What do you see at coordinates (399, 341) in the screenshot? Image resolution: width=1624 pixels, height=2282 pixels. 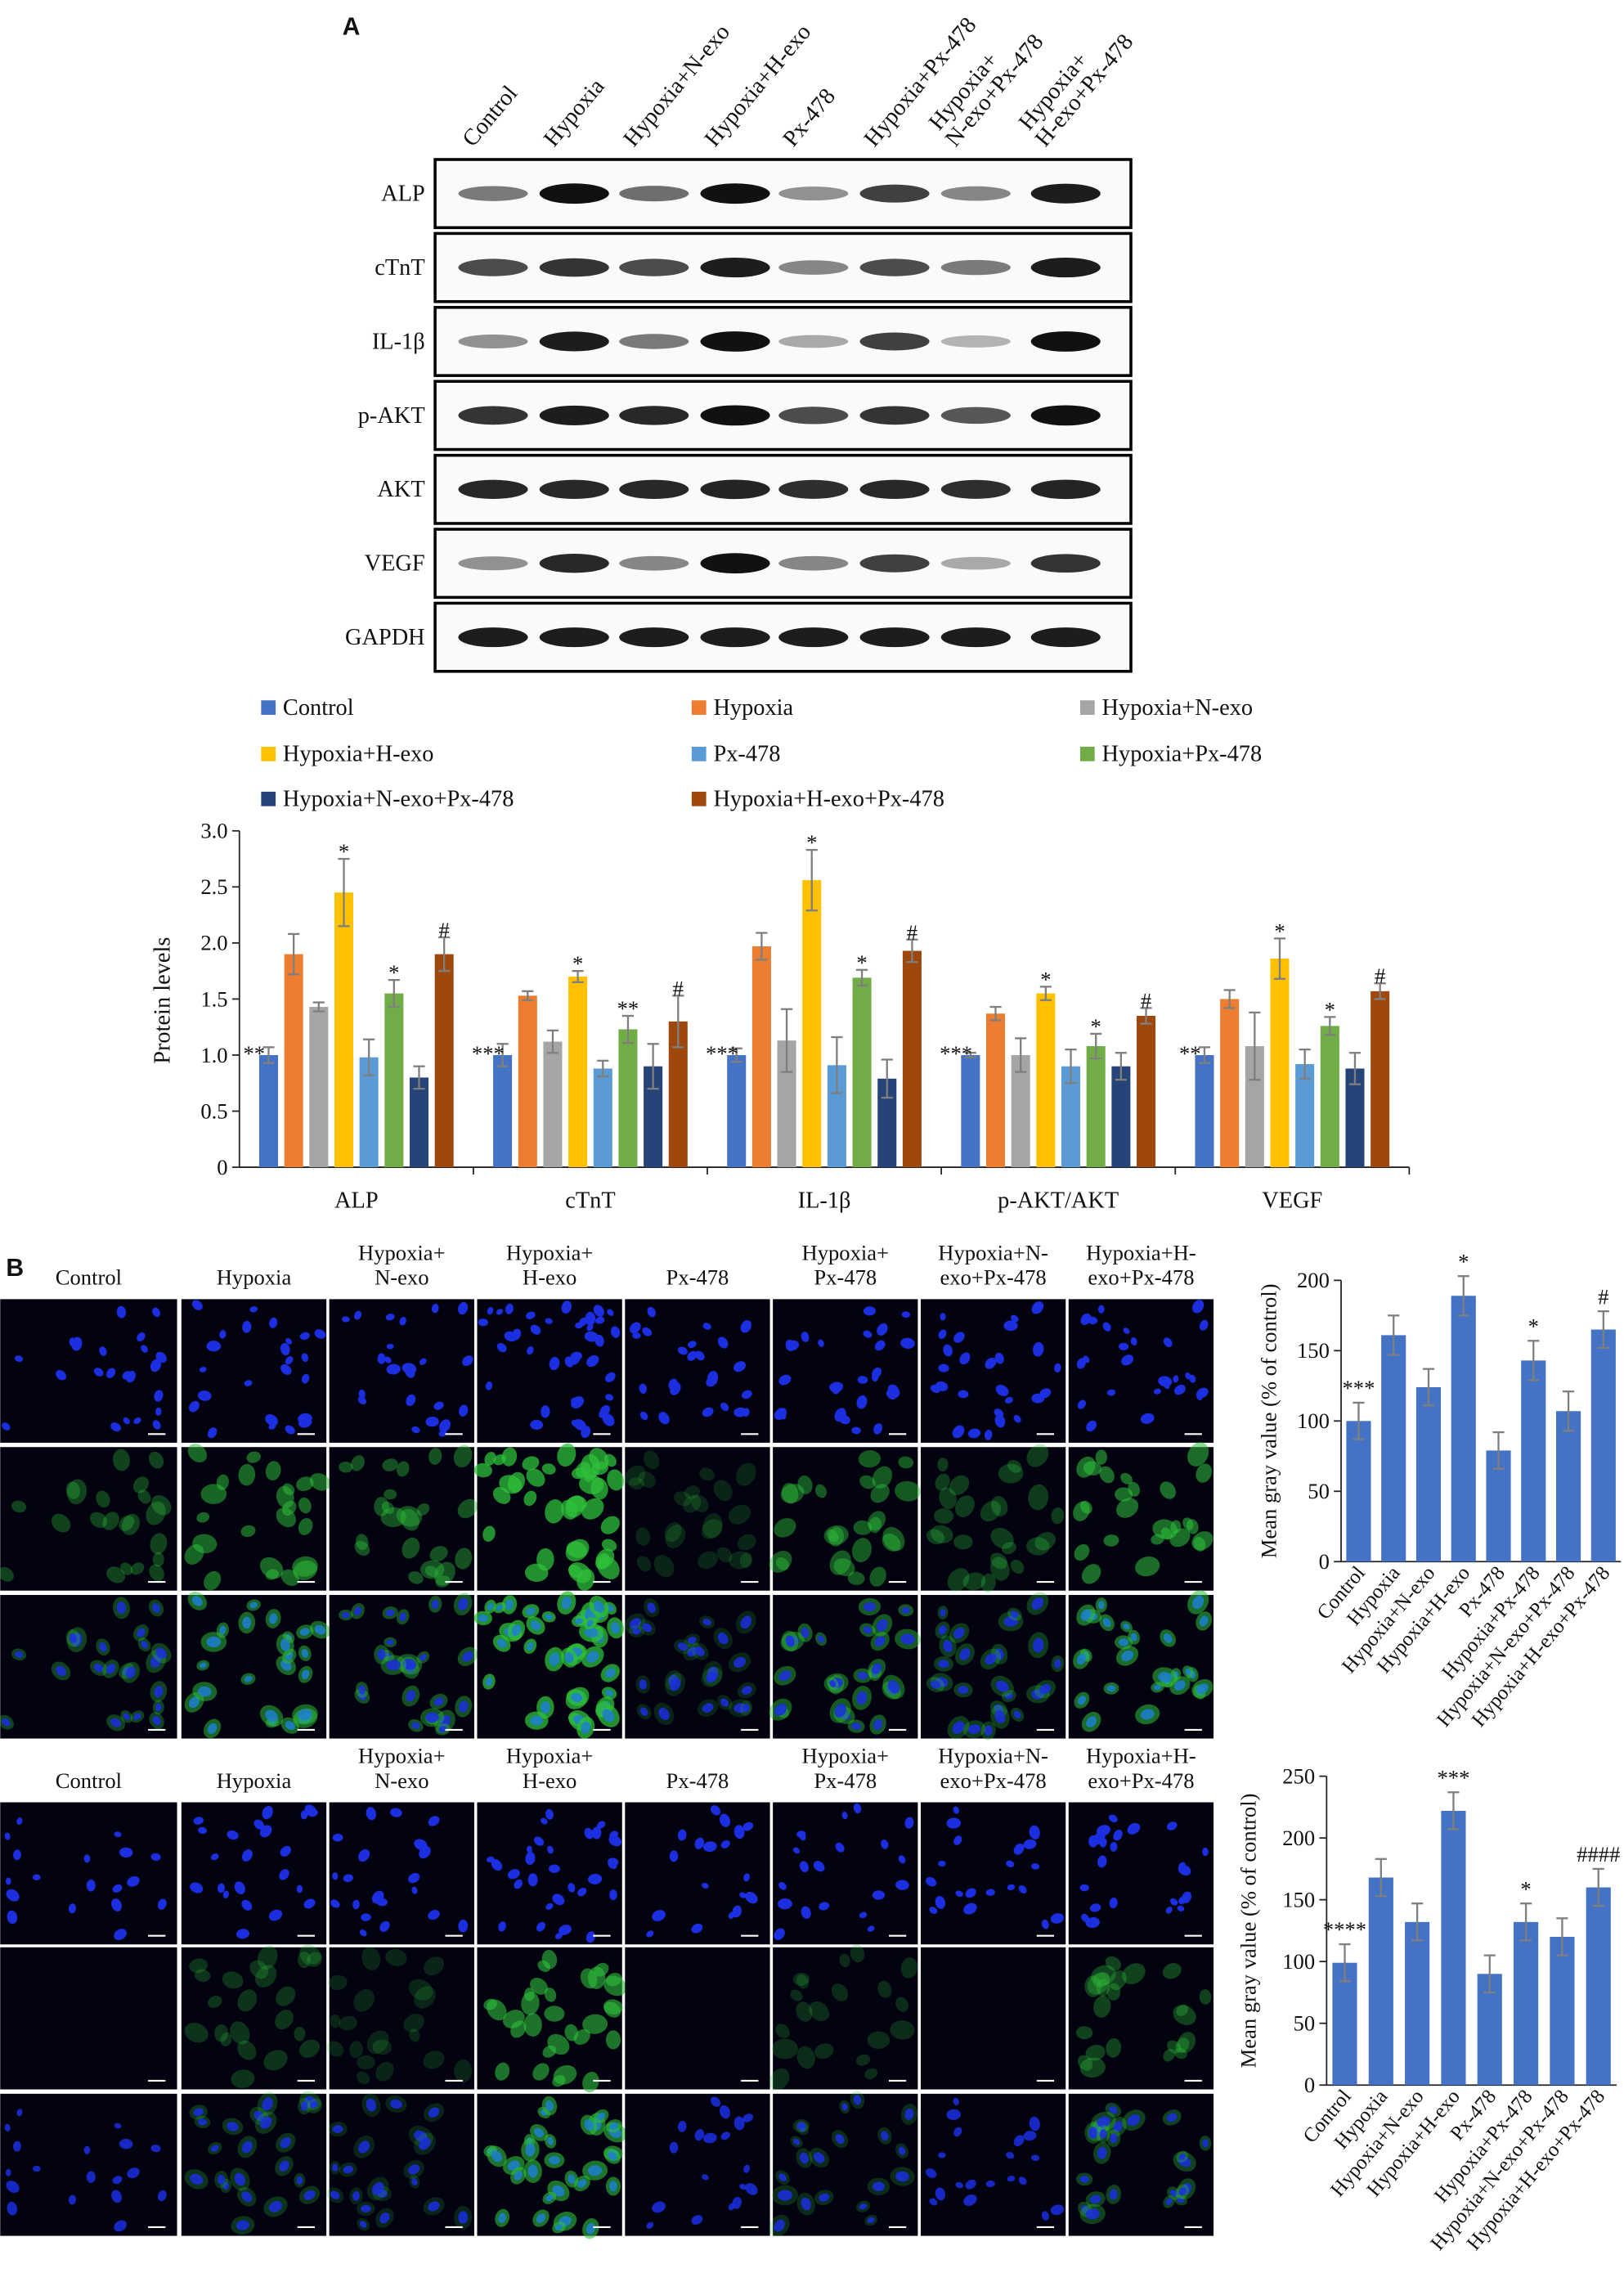 I see `protein-label: IL-1β` at bounding box center [399, 341].